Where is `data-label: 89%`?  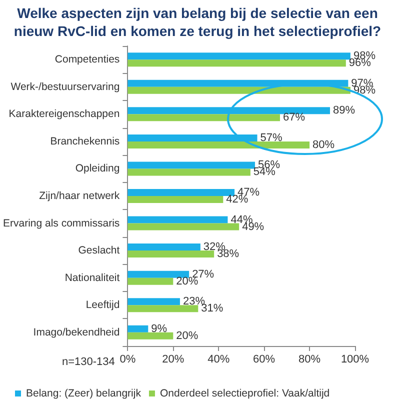 data-label: 89% is located at coordinates (344, 110).